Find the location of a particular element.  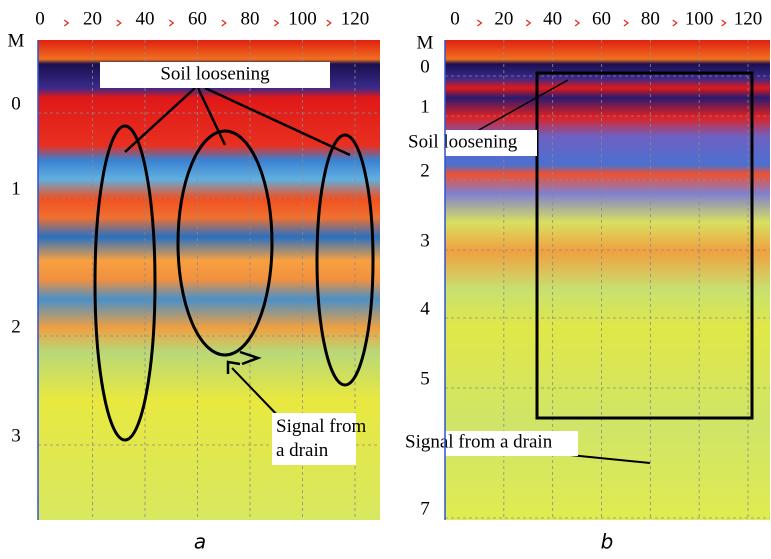

caption: b is located at coordinates (607, 542).